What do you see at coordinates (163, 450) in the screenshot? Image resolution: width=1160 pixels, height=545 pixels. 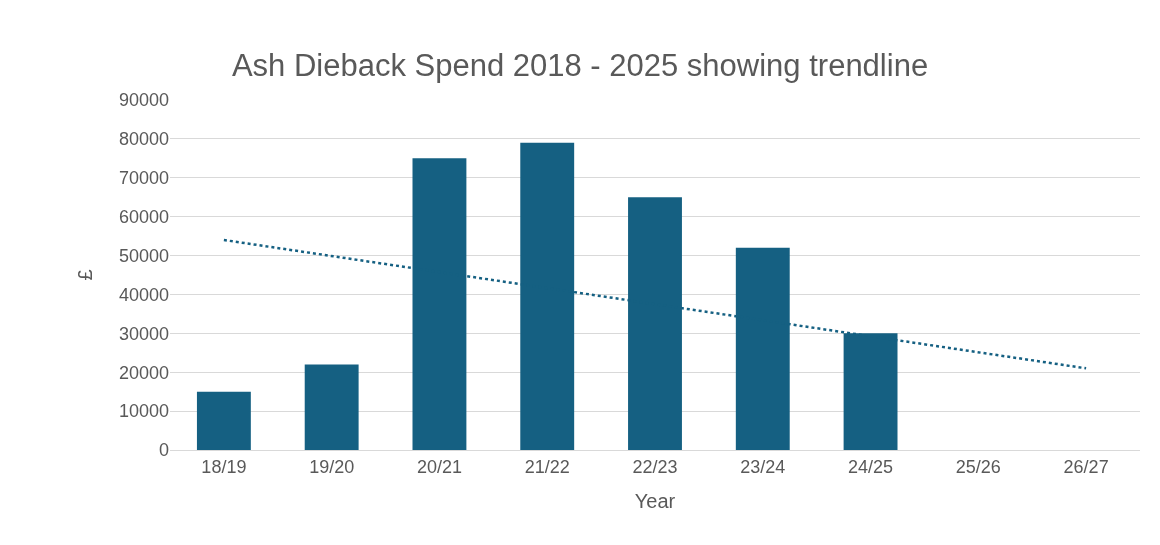 I see `y-tick-label: 0` at bounding box center [163, 450].